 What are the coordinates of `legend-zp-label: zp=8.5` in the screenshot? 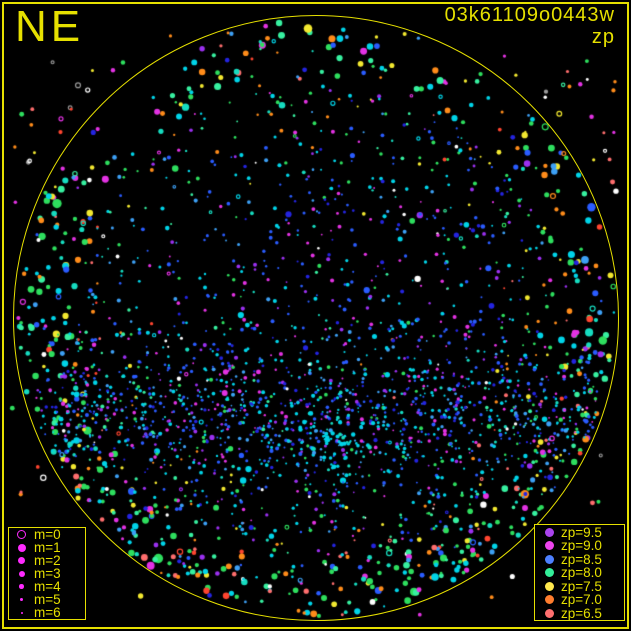 It's located at (581, 559).